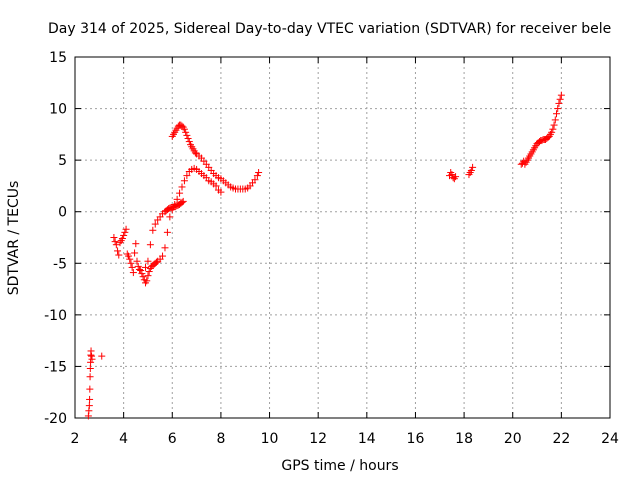 This screenshot has height=480, width=640. Describe the element at coordinates (270, 439) in the screenshot. I see `x-tick-label: 10` at that location.